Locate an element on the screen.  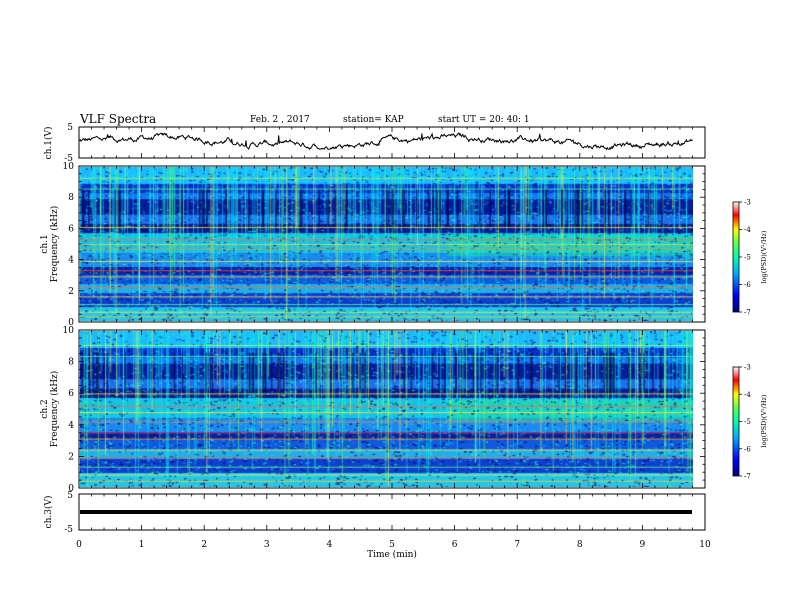
ch2-spectrogram-ytick-label: 10 is located at coordinates (69, 331).